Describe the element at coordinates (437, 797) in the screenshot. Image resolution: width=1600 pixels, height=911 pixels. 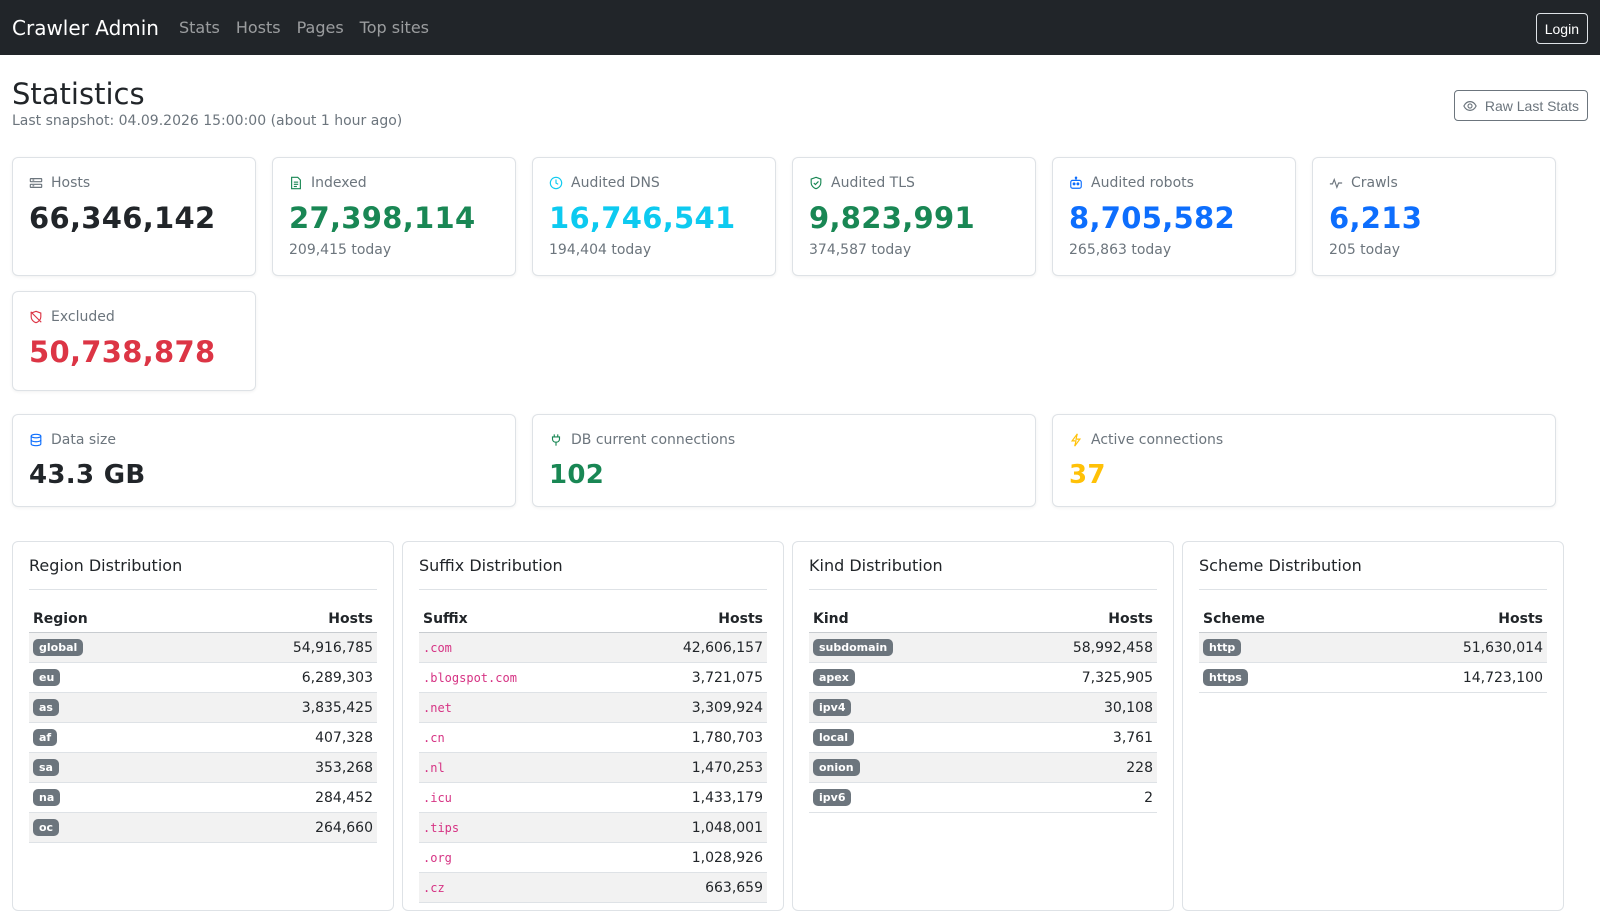
I see `suffix-code: .icu` at that location.